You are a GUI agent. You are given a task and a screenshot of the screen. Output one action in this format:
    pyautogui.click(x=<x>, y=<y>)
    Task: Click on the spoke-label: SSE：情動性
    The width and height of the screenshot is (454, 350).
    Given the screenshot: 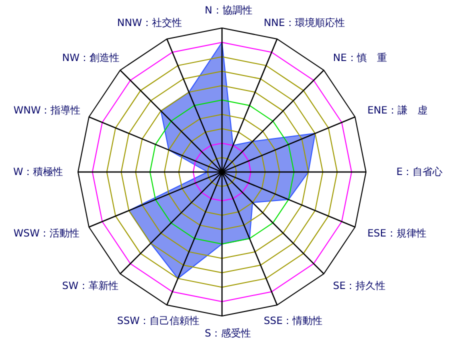 What is the action you would take?
    pyautogui.click(x=293, y=321)
    